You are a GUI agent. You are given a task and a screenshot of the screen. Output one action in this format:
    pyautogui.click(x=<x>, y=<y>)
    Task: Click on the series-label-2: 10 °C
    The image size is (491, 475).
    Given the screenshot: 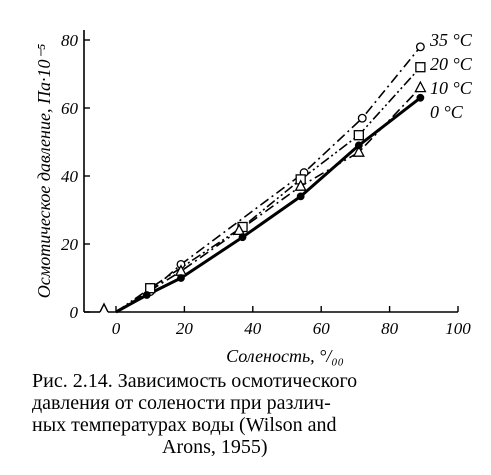 What is the action you would take?
    pyautogui.click(x=451, y=88)
    